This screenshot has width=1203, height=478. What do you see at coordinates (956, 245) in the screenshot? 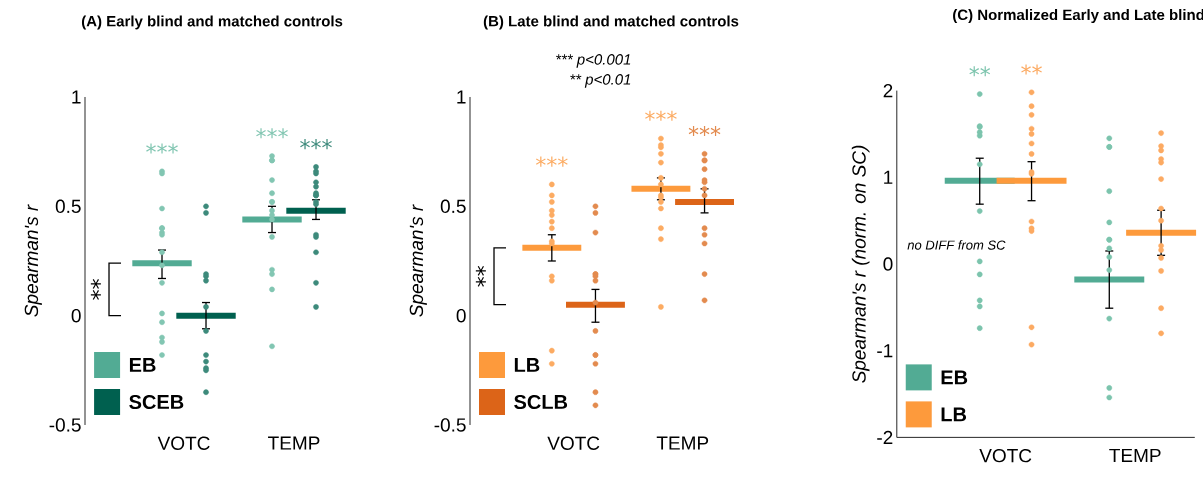
I see `annotation: no DIFF from SC` at bounding box center [956, 245].